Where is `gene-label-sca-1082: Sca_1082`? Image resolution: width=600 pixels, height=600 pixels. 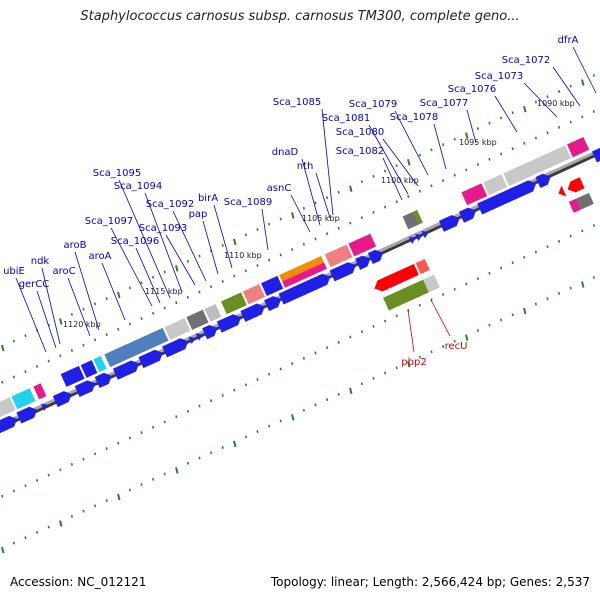 gene-label-sca-1082: Sca_1082 is located at coordinates (360, 151).